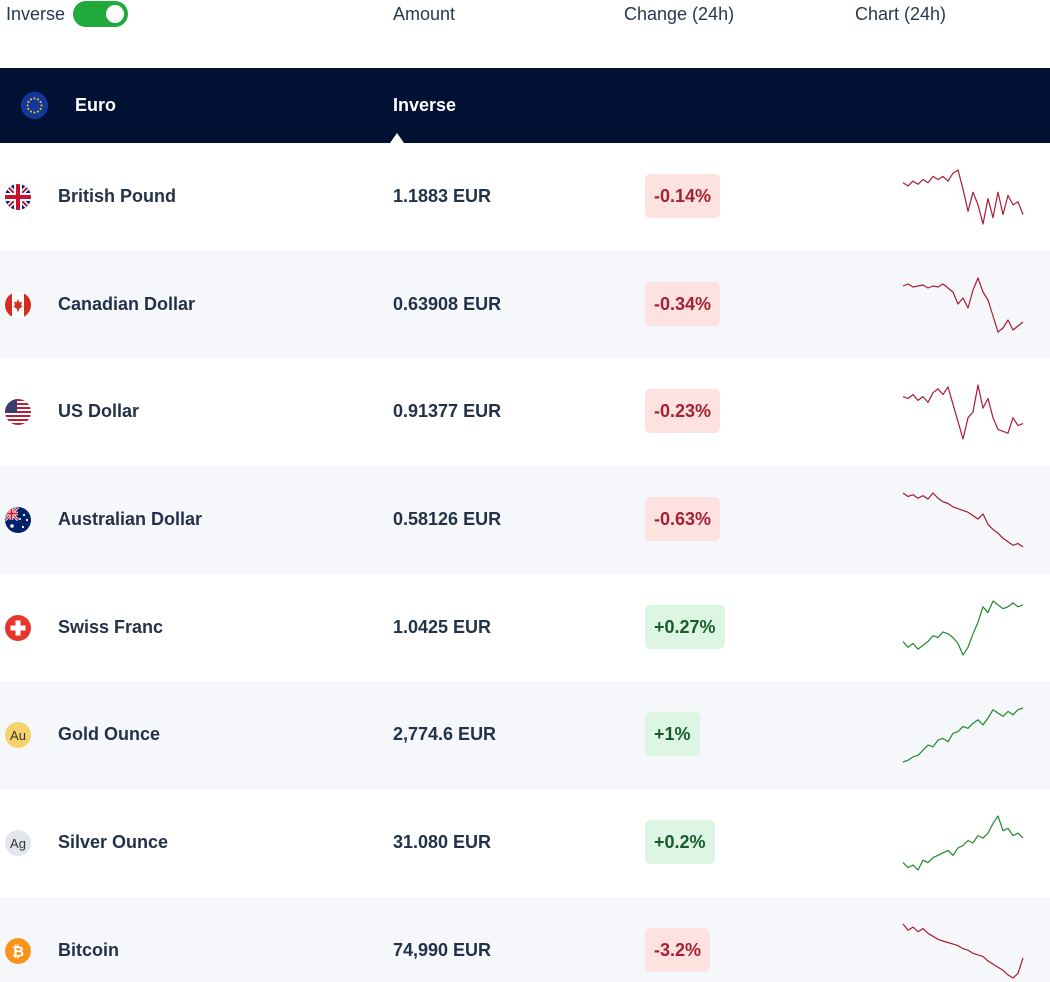 The height and width of the screenshot is (982, 1050). What do you see at coordinates (36, 13) in the screenshot?
I see `inverse-toggle-label: Inverse` at bounding box center [36, 13].